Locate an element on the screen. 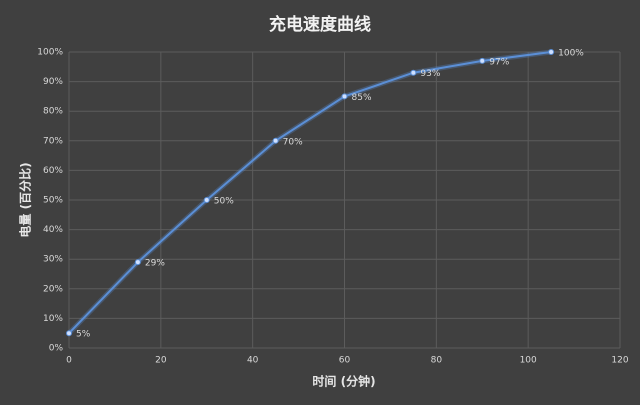 The height and width of the screenshot is (405, 640). y-axis-title: 电量 (百分比) is located at coordinates (25, 199).